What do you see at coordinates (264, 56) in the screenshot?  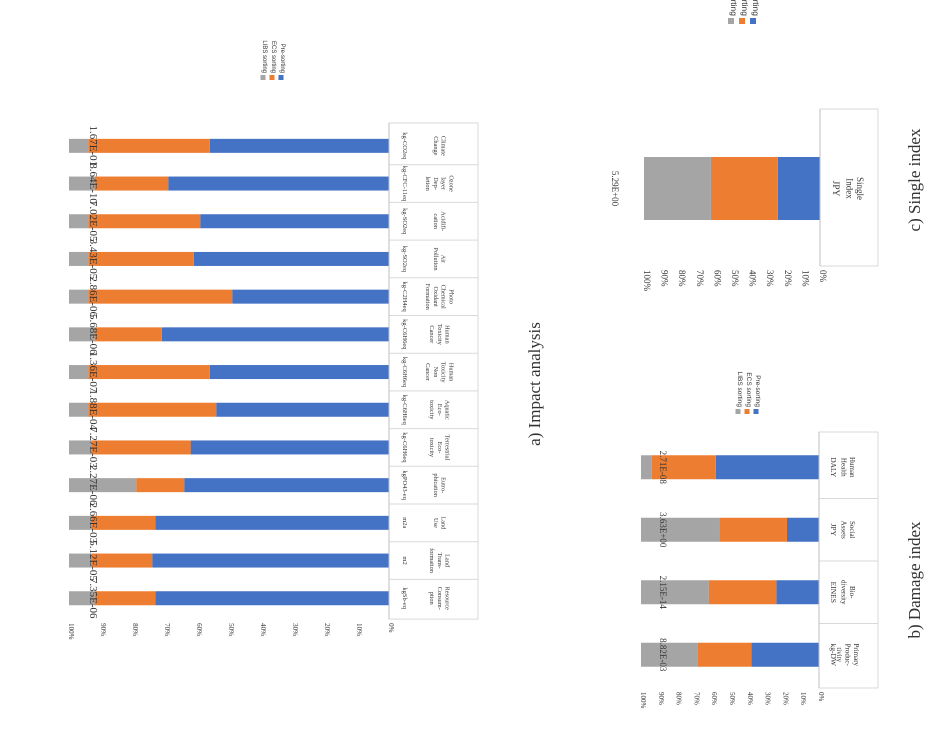 I see `legend-label: LIBS sorting` at bounding box center [264, 56].